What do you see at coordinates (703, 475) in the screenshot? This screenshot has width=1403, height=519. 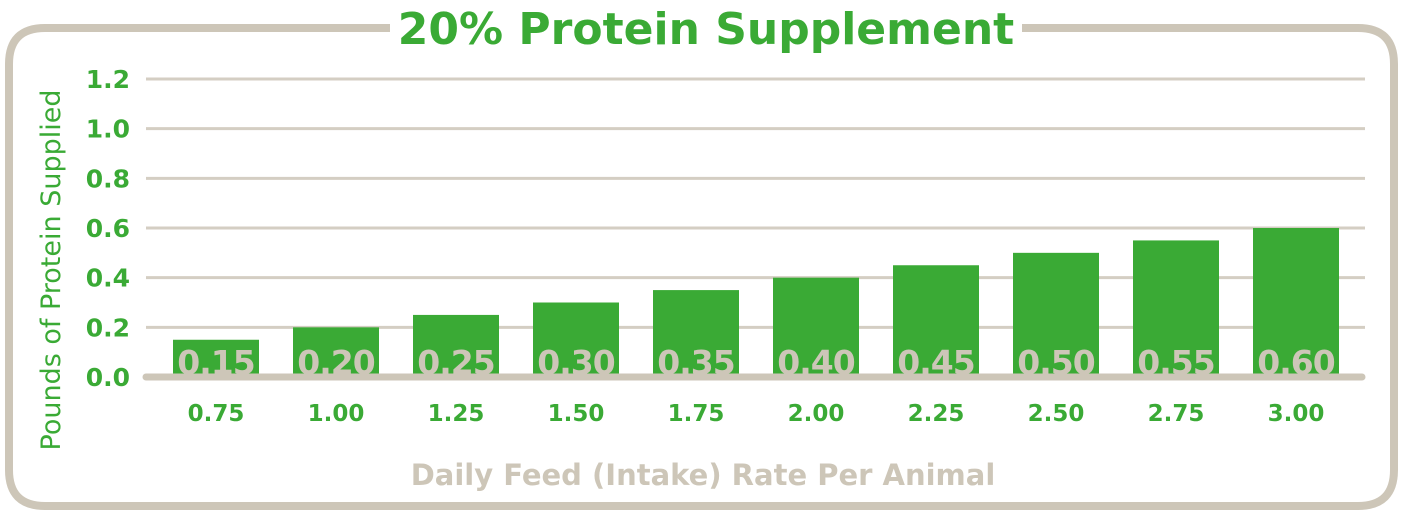 I see `x-axis-label: Daily Feed (Intake) Rate Per Animal` at bounding box center [703, 475].